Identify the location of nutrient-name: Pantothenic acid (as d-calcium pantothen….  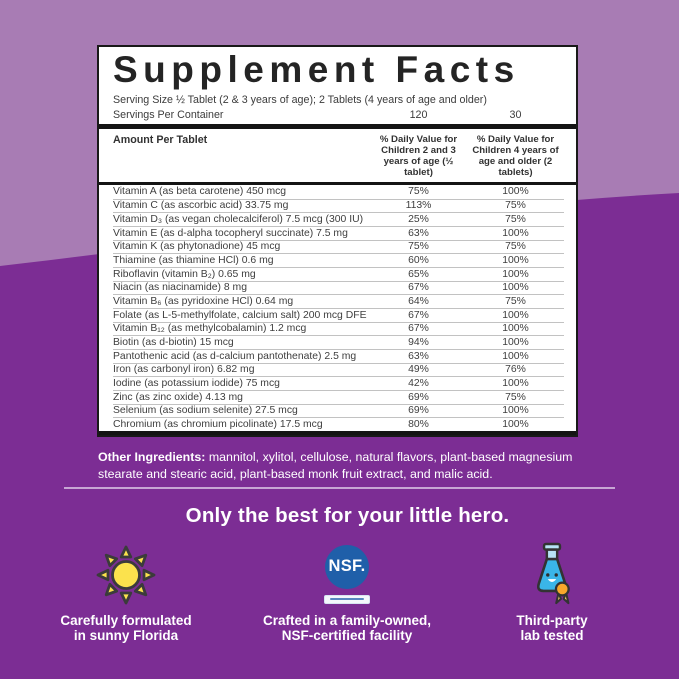
(235, 356).